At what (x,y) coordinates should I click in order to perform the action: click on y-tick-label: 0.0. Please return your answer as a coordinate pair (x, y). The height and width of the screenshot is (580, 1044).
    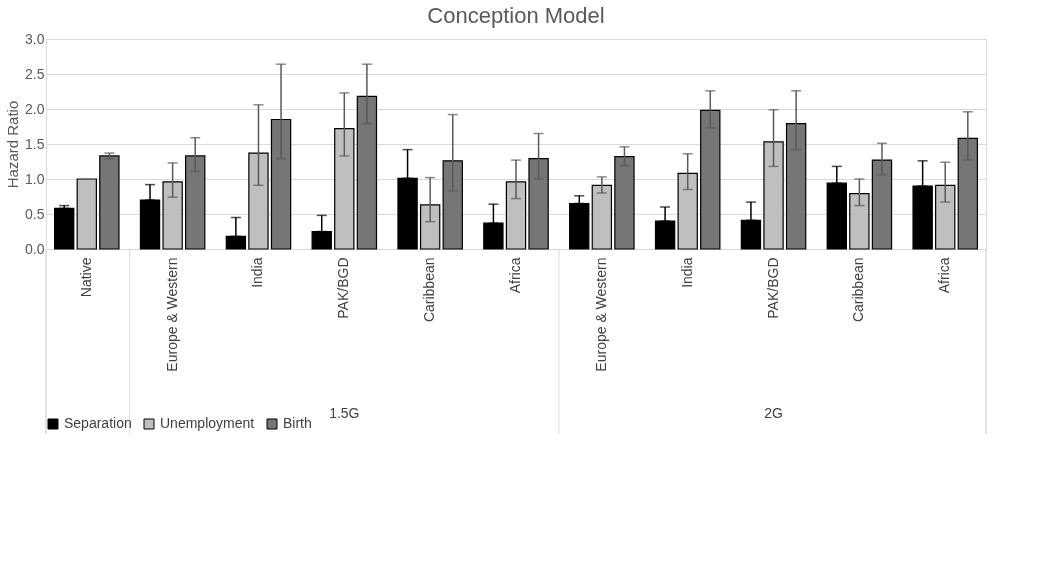
    Looking at the image, I should click on (35, 248).